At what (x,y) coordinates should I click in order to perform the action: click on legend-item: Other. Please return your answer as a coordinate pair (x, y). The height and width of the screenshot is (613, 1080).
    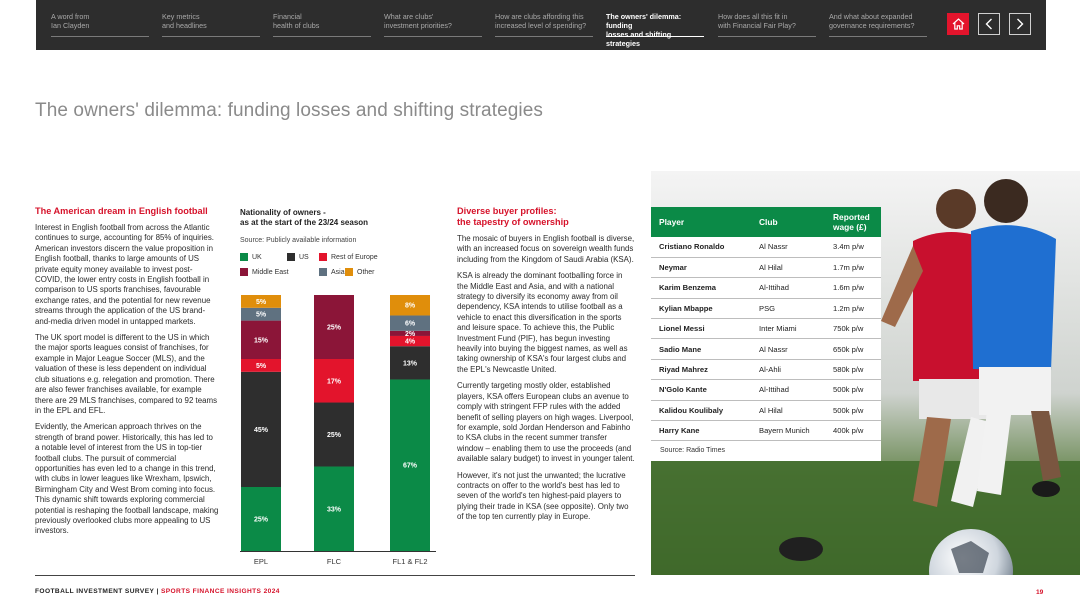
    Looking at the image, I should click on (360, 272).